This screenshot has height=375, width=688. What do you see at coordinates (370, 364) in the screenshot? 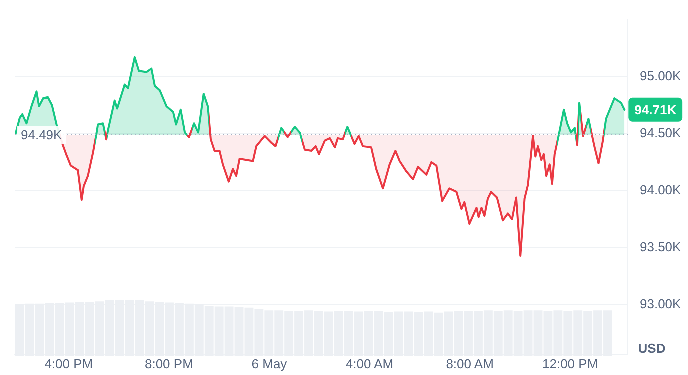
I see `x-tick-label: 4:00 AM` at bounding box center [370, 364].